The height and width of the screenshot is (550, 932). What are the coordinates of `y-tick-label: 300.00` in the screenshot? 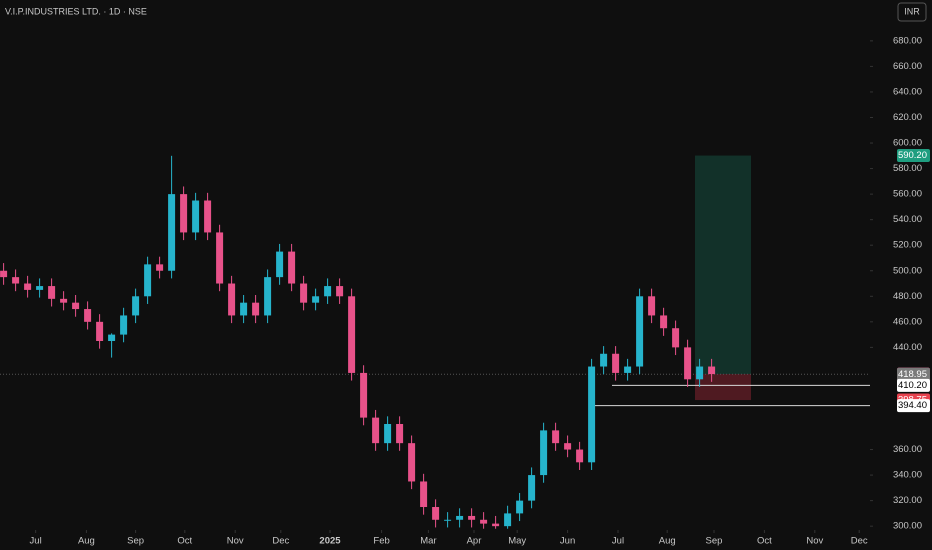 It's located at (907, 526).